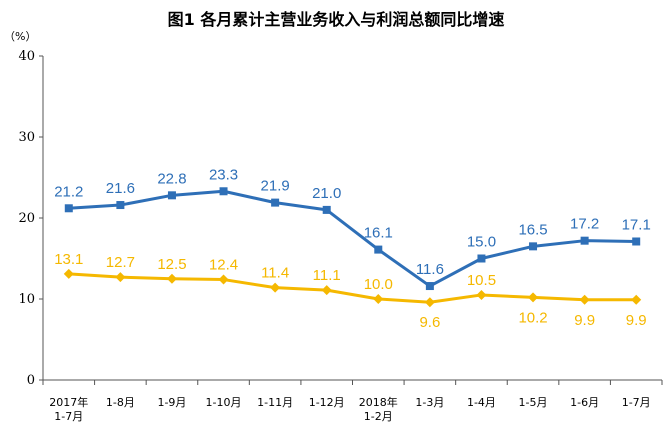 The width and height of the screenshot is (672, 432). Describe the element at coordinates (275, 273) in the screenshot. I see `data-label: 11.4` at that location.